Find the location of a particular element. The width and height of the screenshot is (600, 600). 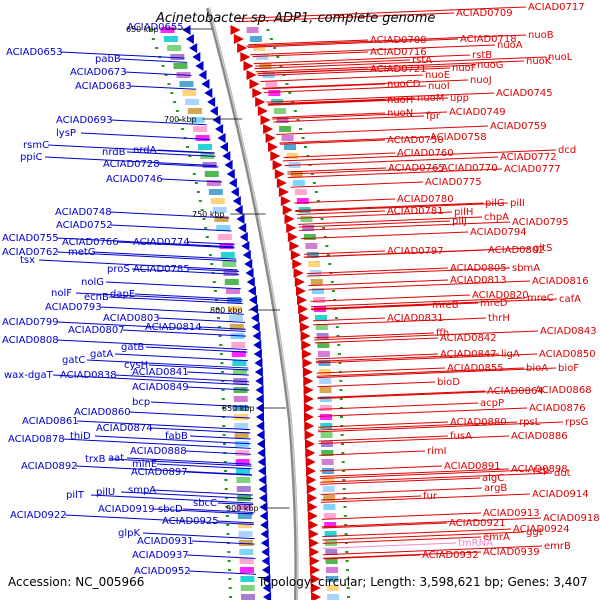

minus-gene-label: gatA is located at coordinates (101, 354).